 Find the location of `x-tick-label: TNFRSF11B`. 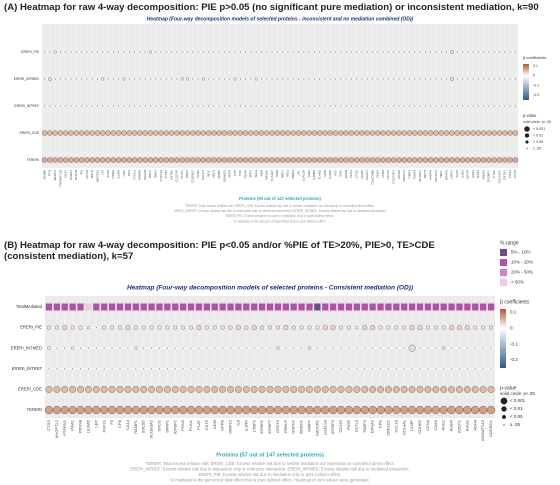

x-tick-label: TNFRSF11B is located at coordinates (60, 178).